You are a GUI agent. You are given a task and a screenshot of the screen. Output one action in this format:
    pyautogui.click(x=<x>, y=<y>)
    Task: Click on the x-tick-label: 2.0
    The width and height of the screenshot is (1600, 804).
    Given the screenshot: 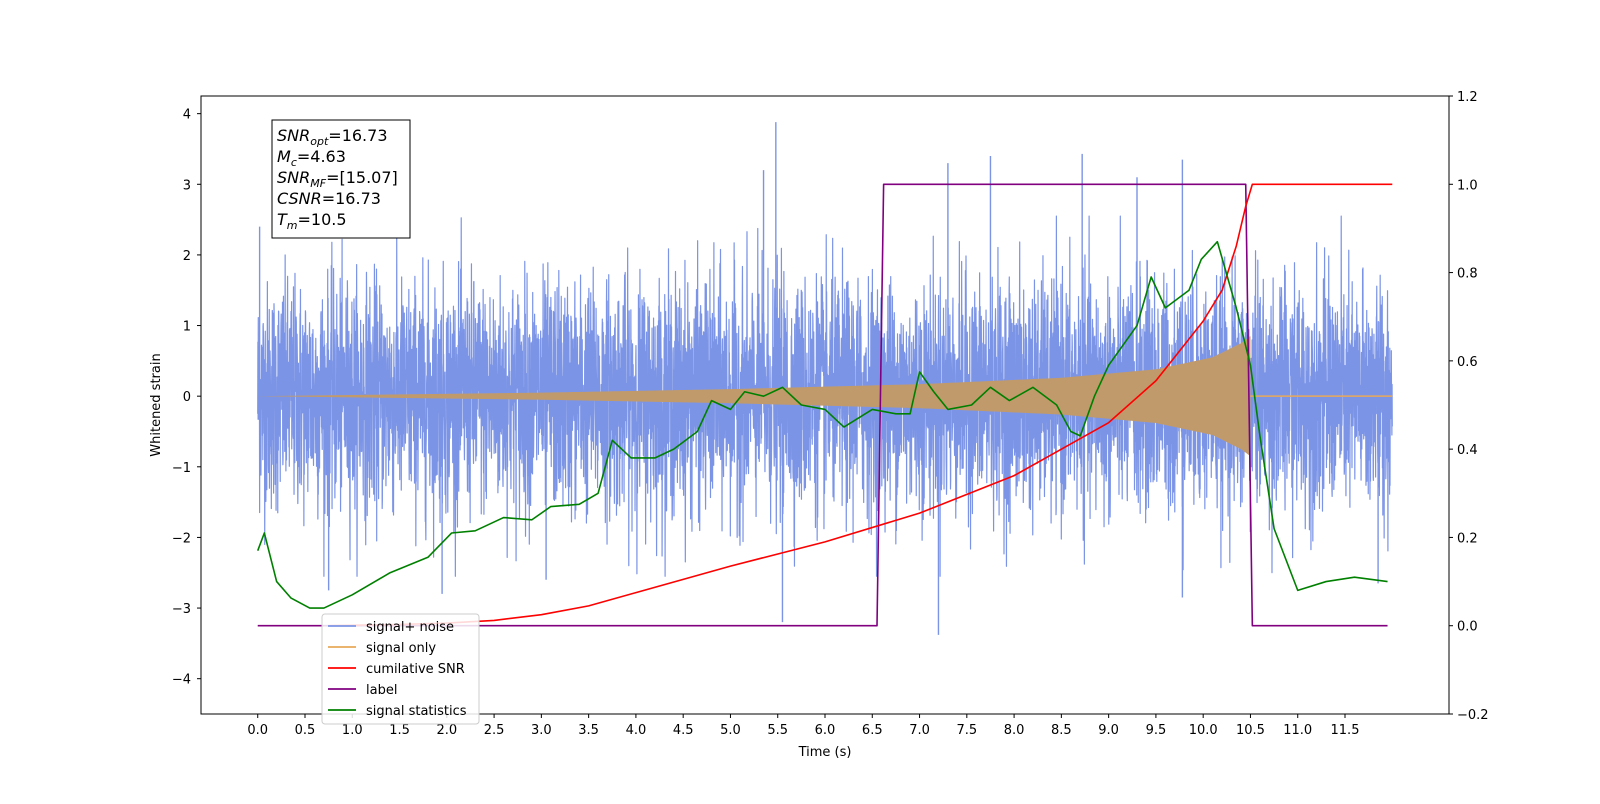 What is the action you would take?
    pyautogui.click(x=446, y=730)
    